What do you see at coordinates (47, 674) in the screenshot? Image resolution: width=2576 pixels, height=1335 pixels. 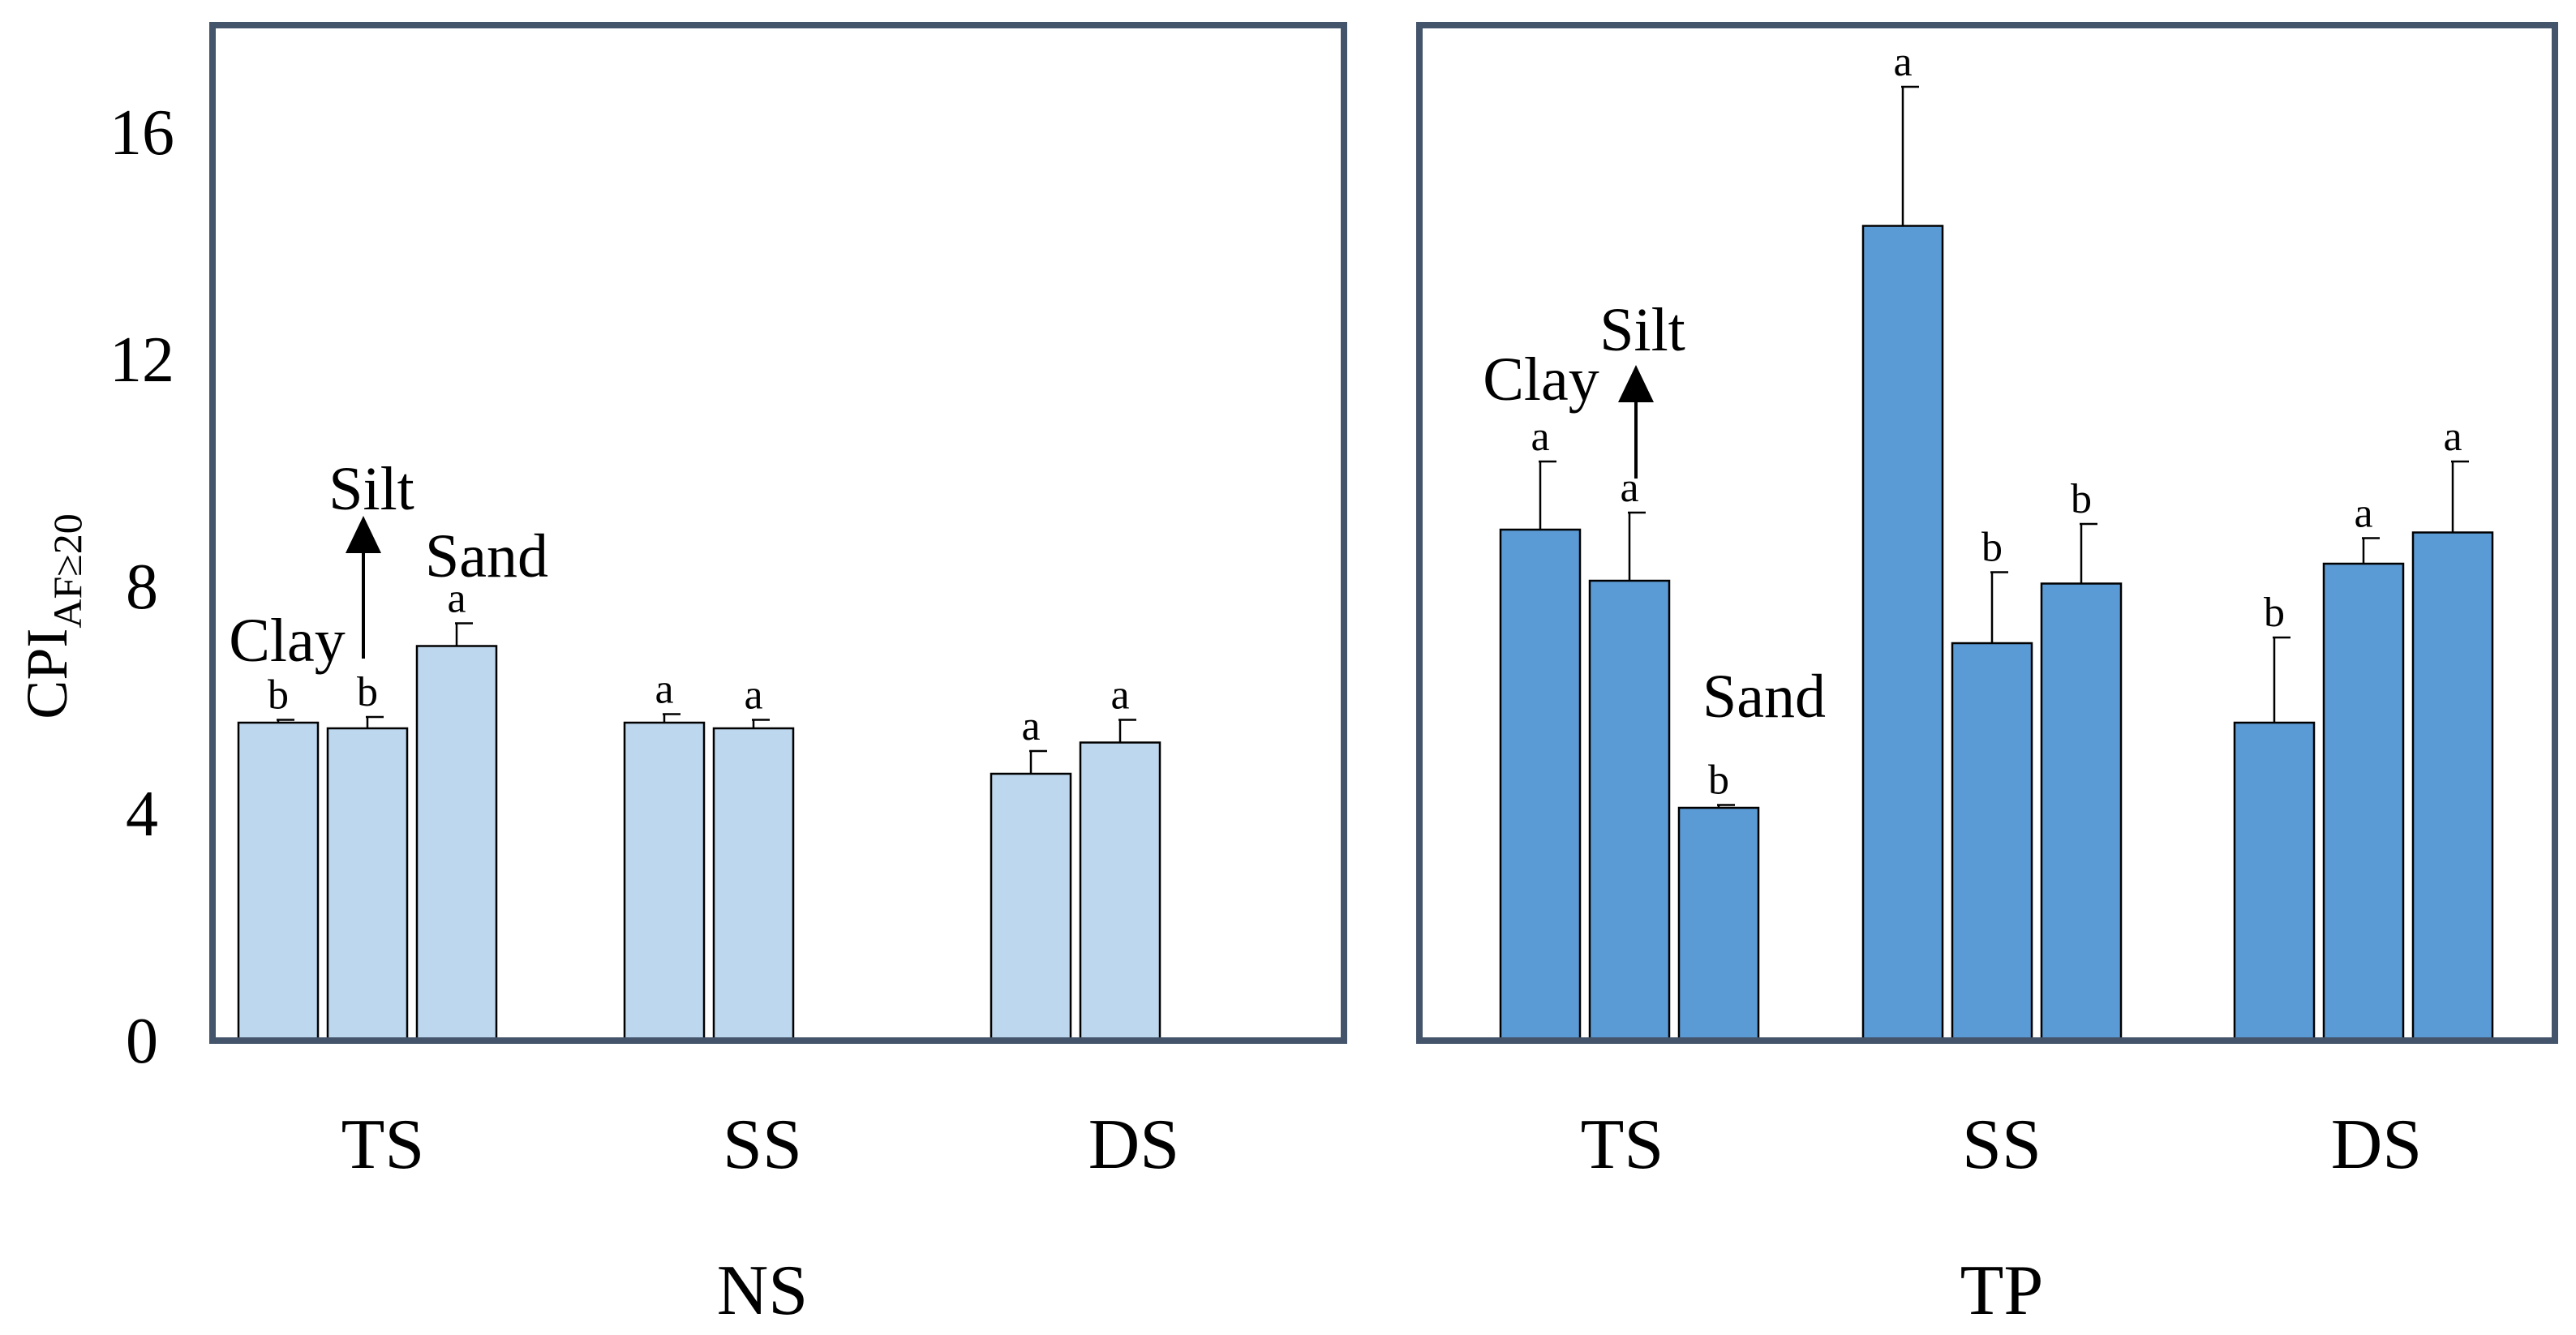 I see `y-axis-label-base: CPI` at bounding box center [47, 674].